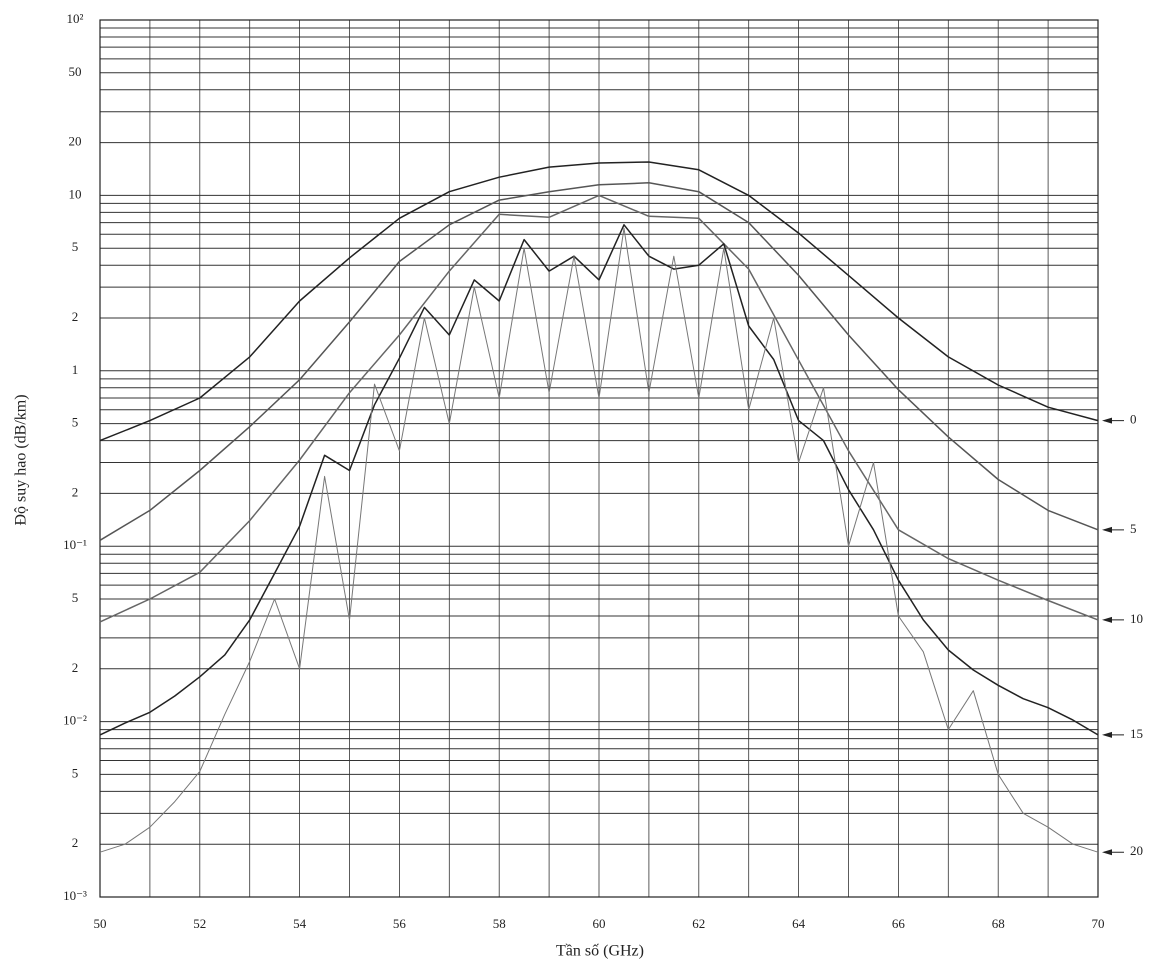 This screenshot has width=1154, height=969. What do you see at coordinates (75, 895) in the screenshot?
I see `y-tick-label: 10⁻³` at bounding box center [75, 895].